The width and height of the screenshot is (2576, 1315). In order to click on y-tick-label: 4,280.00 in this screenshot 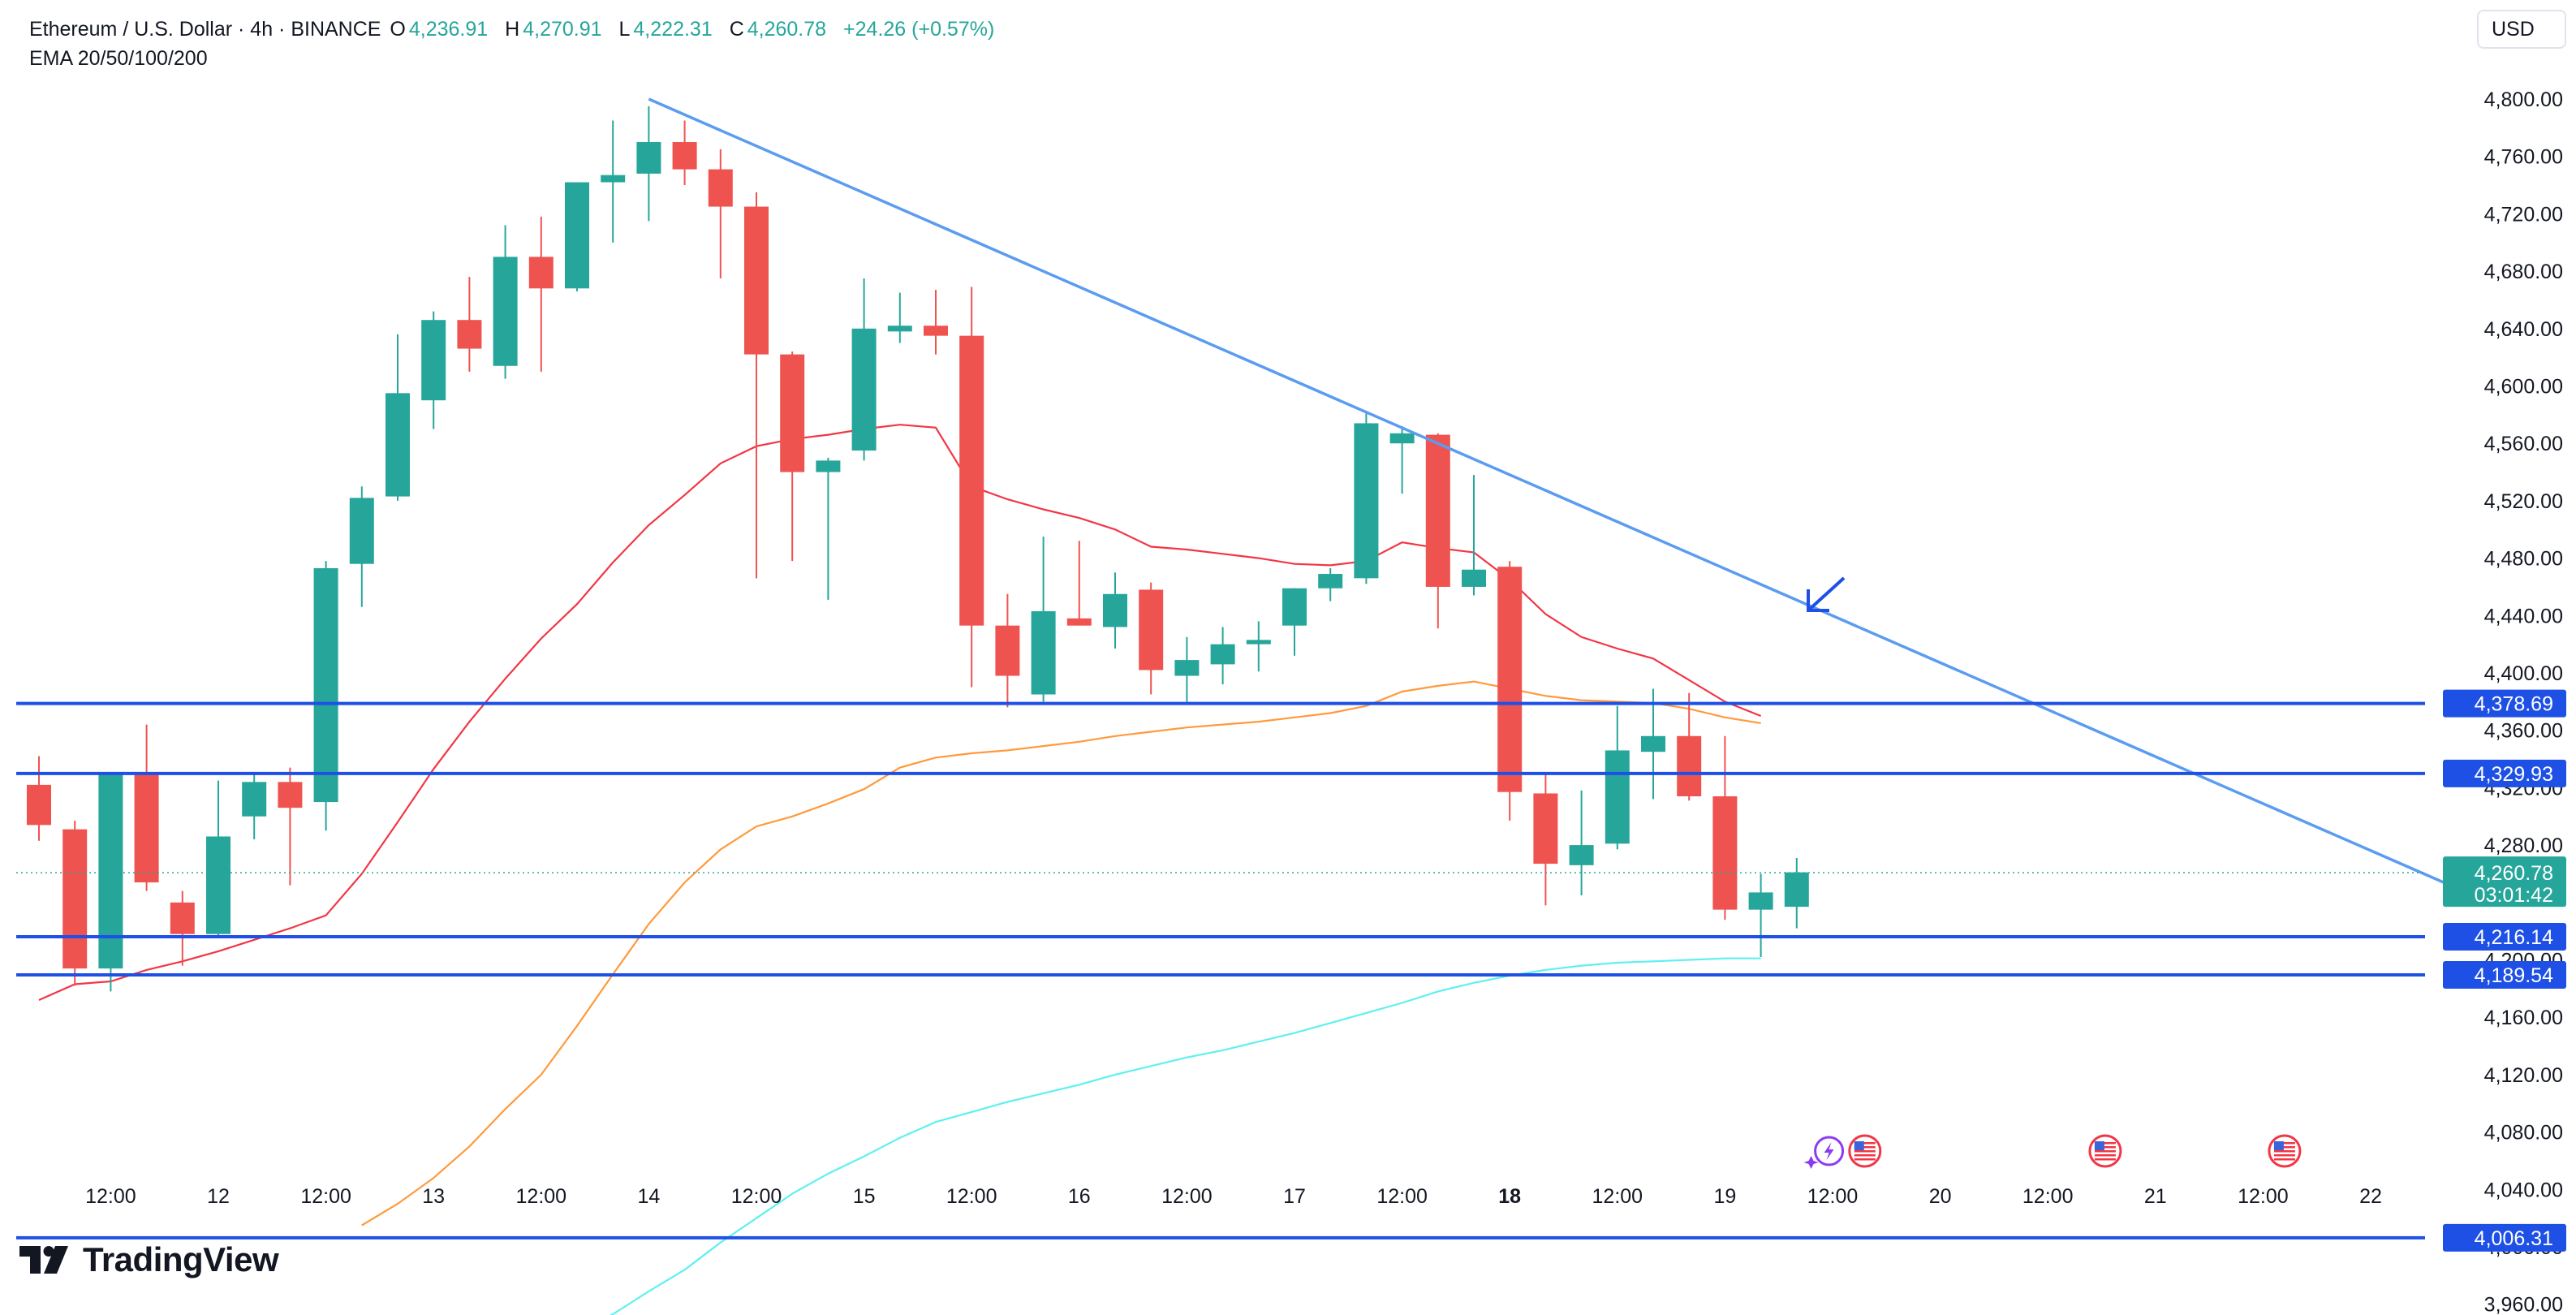, I will do `click(2523, 846)`.